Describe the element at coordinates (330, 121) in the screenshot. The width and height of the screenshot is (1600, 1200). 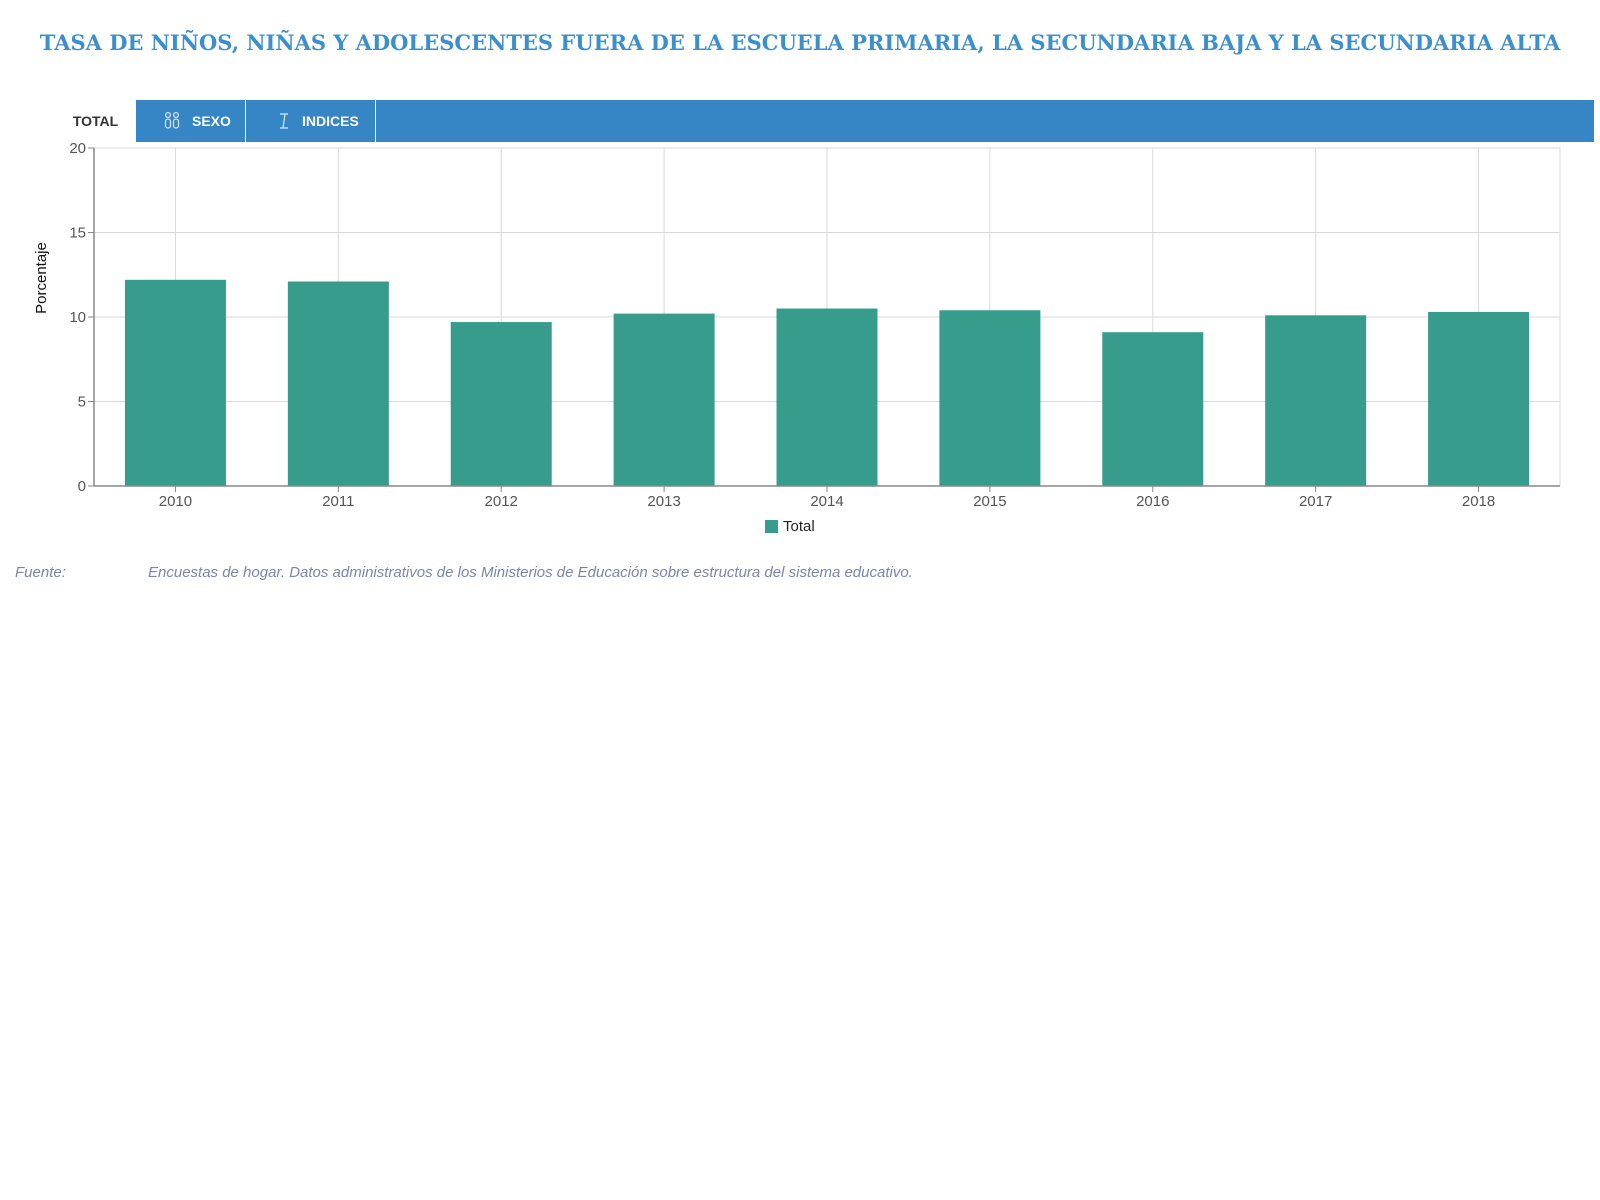
I see `tab-indices-label: INDICES` at that location.